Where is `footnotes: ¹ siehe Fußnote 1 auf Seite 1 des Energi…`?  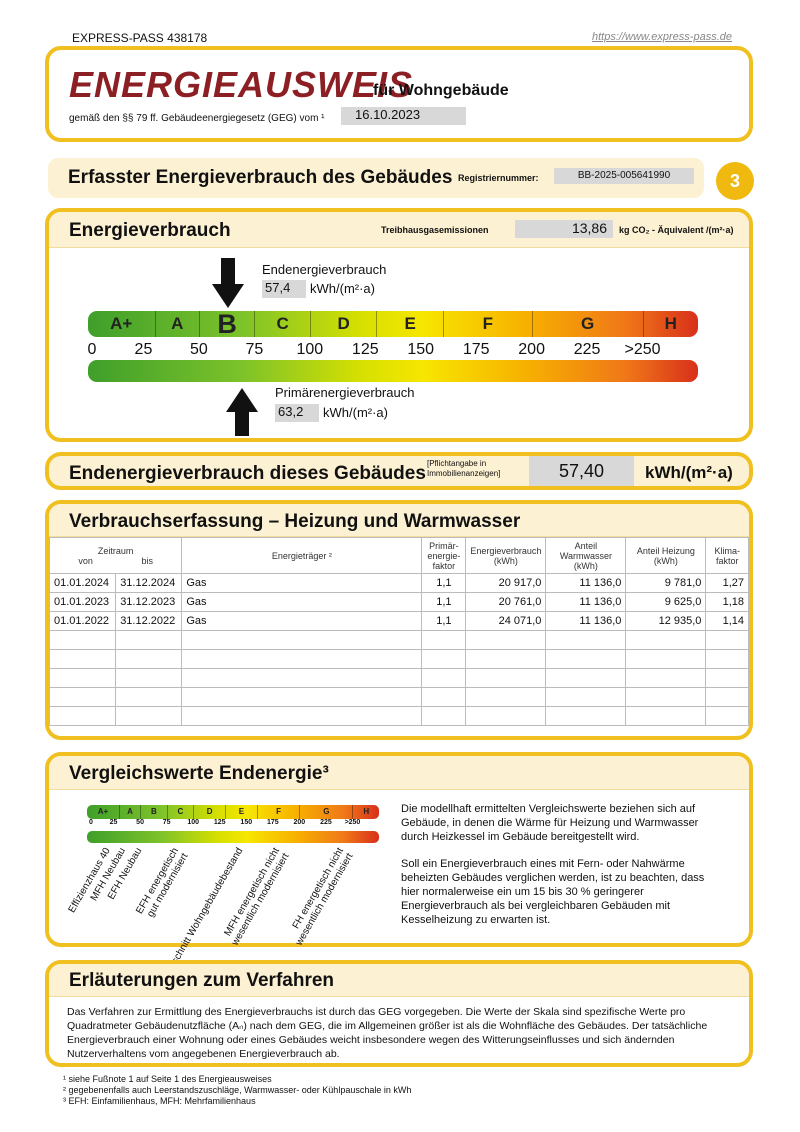
footnotes: ¹ siehe Fußnote 1 auf Seite 1 des Energi… is located at coordinates (237, 1090).